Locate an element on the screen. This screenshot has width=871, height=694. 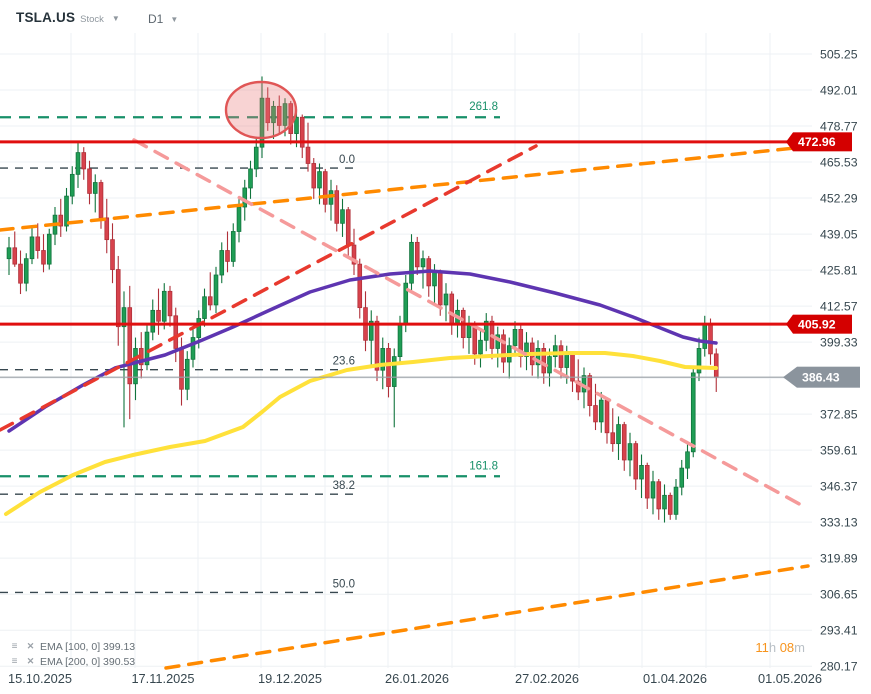
price-axis-label: 465.53 is located at coordinates (839, 162).